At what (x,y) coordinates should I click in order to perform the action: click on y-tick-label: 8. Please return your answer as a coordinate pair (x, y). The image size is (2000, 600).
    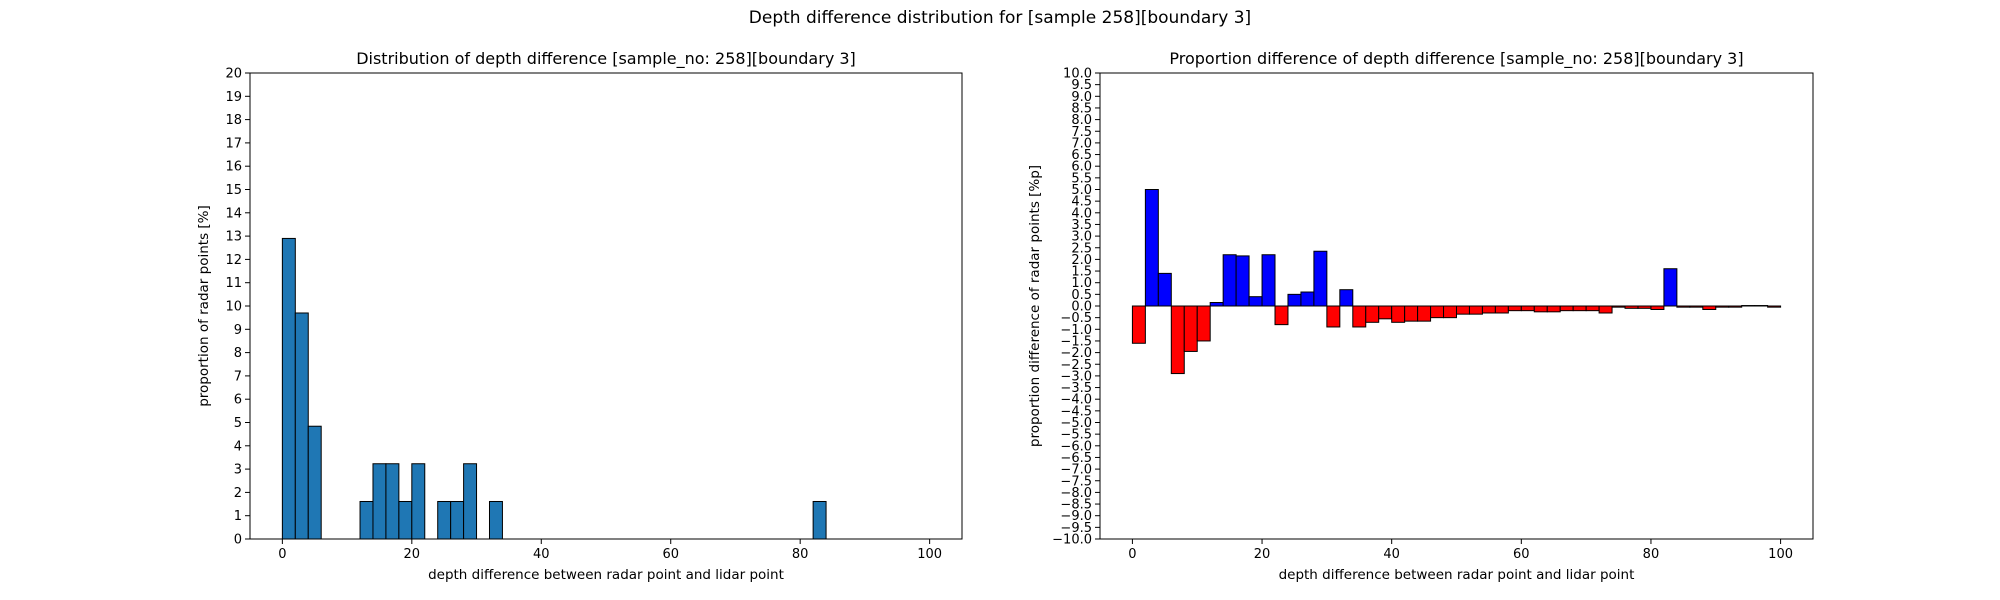
    Looking at the image, I should click on (238, 353).